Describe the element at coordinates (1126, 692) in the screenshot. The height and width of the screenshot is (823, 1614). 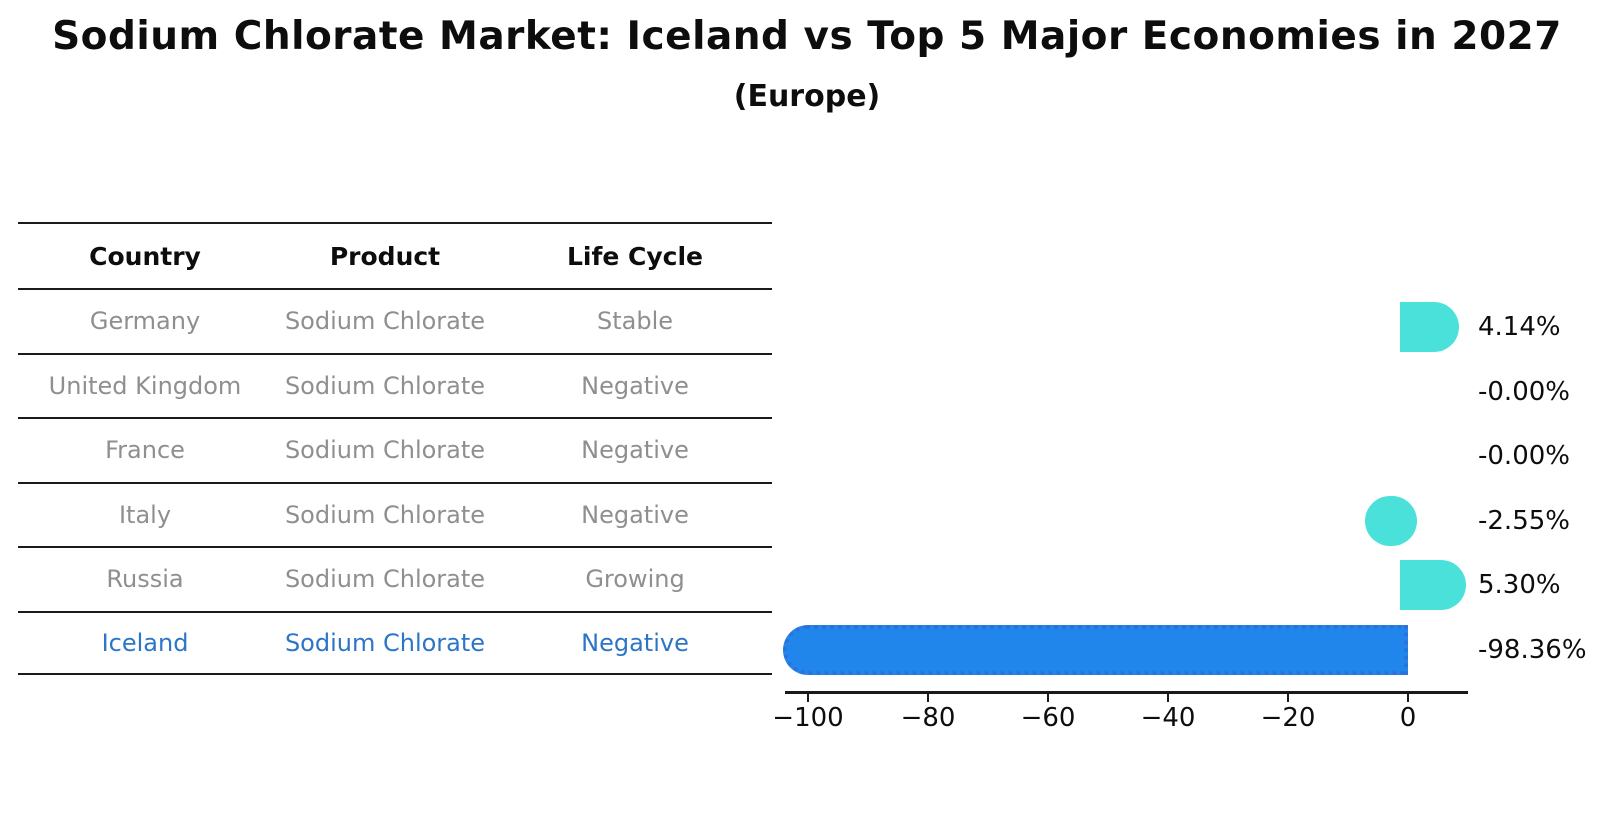
I see `x-axis` at that location.